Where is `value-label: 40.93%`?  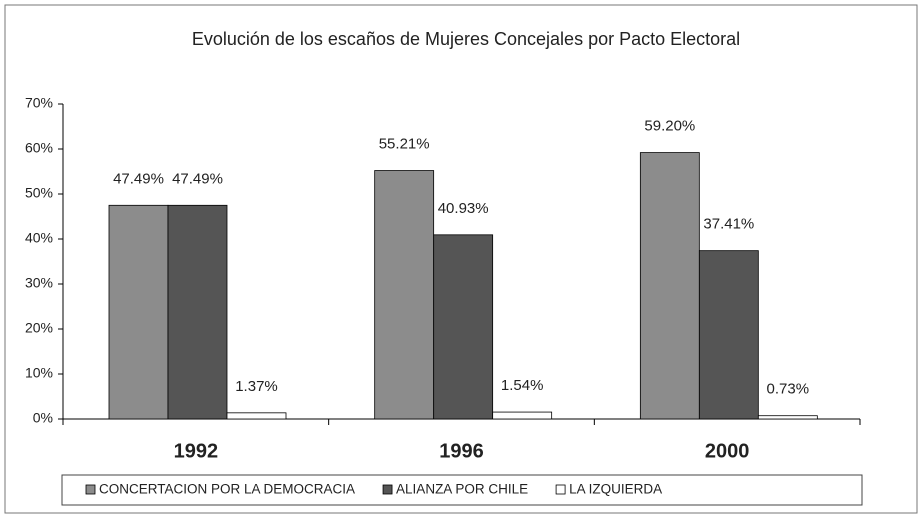
value-label: 40.93% is located at coordinates (463, 208).